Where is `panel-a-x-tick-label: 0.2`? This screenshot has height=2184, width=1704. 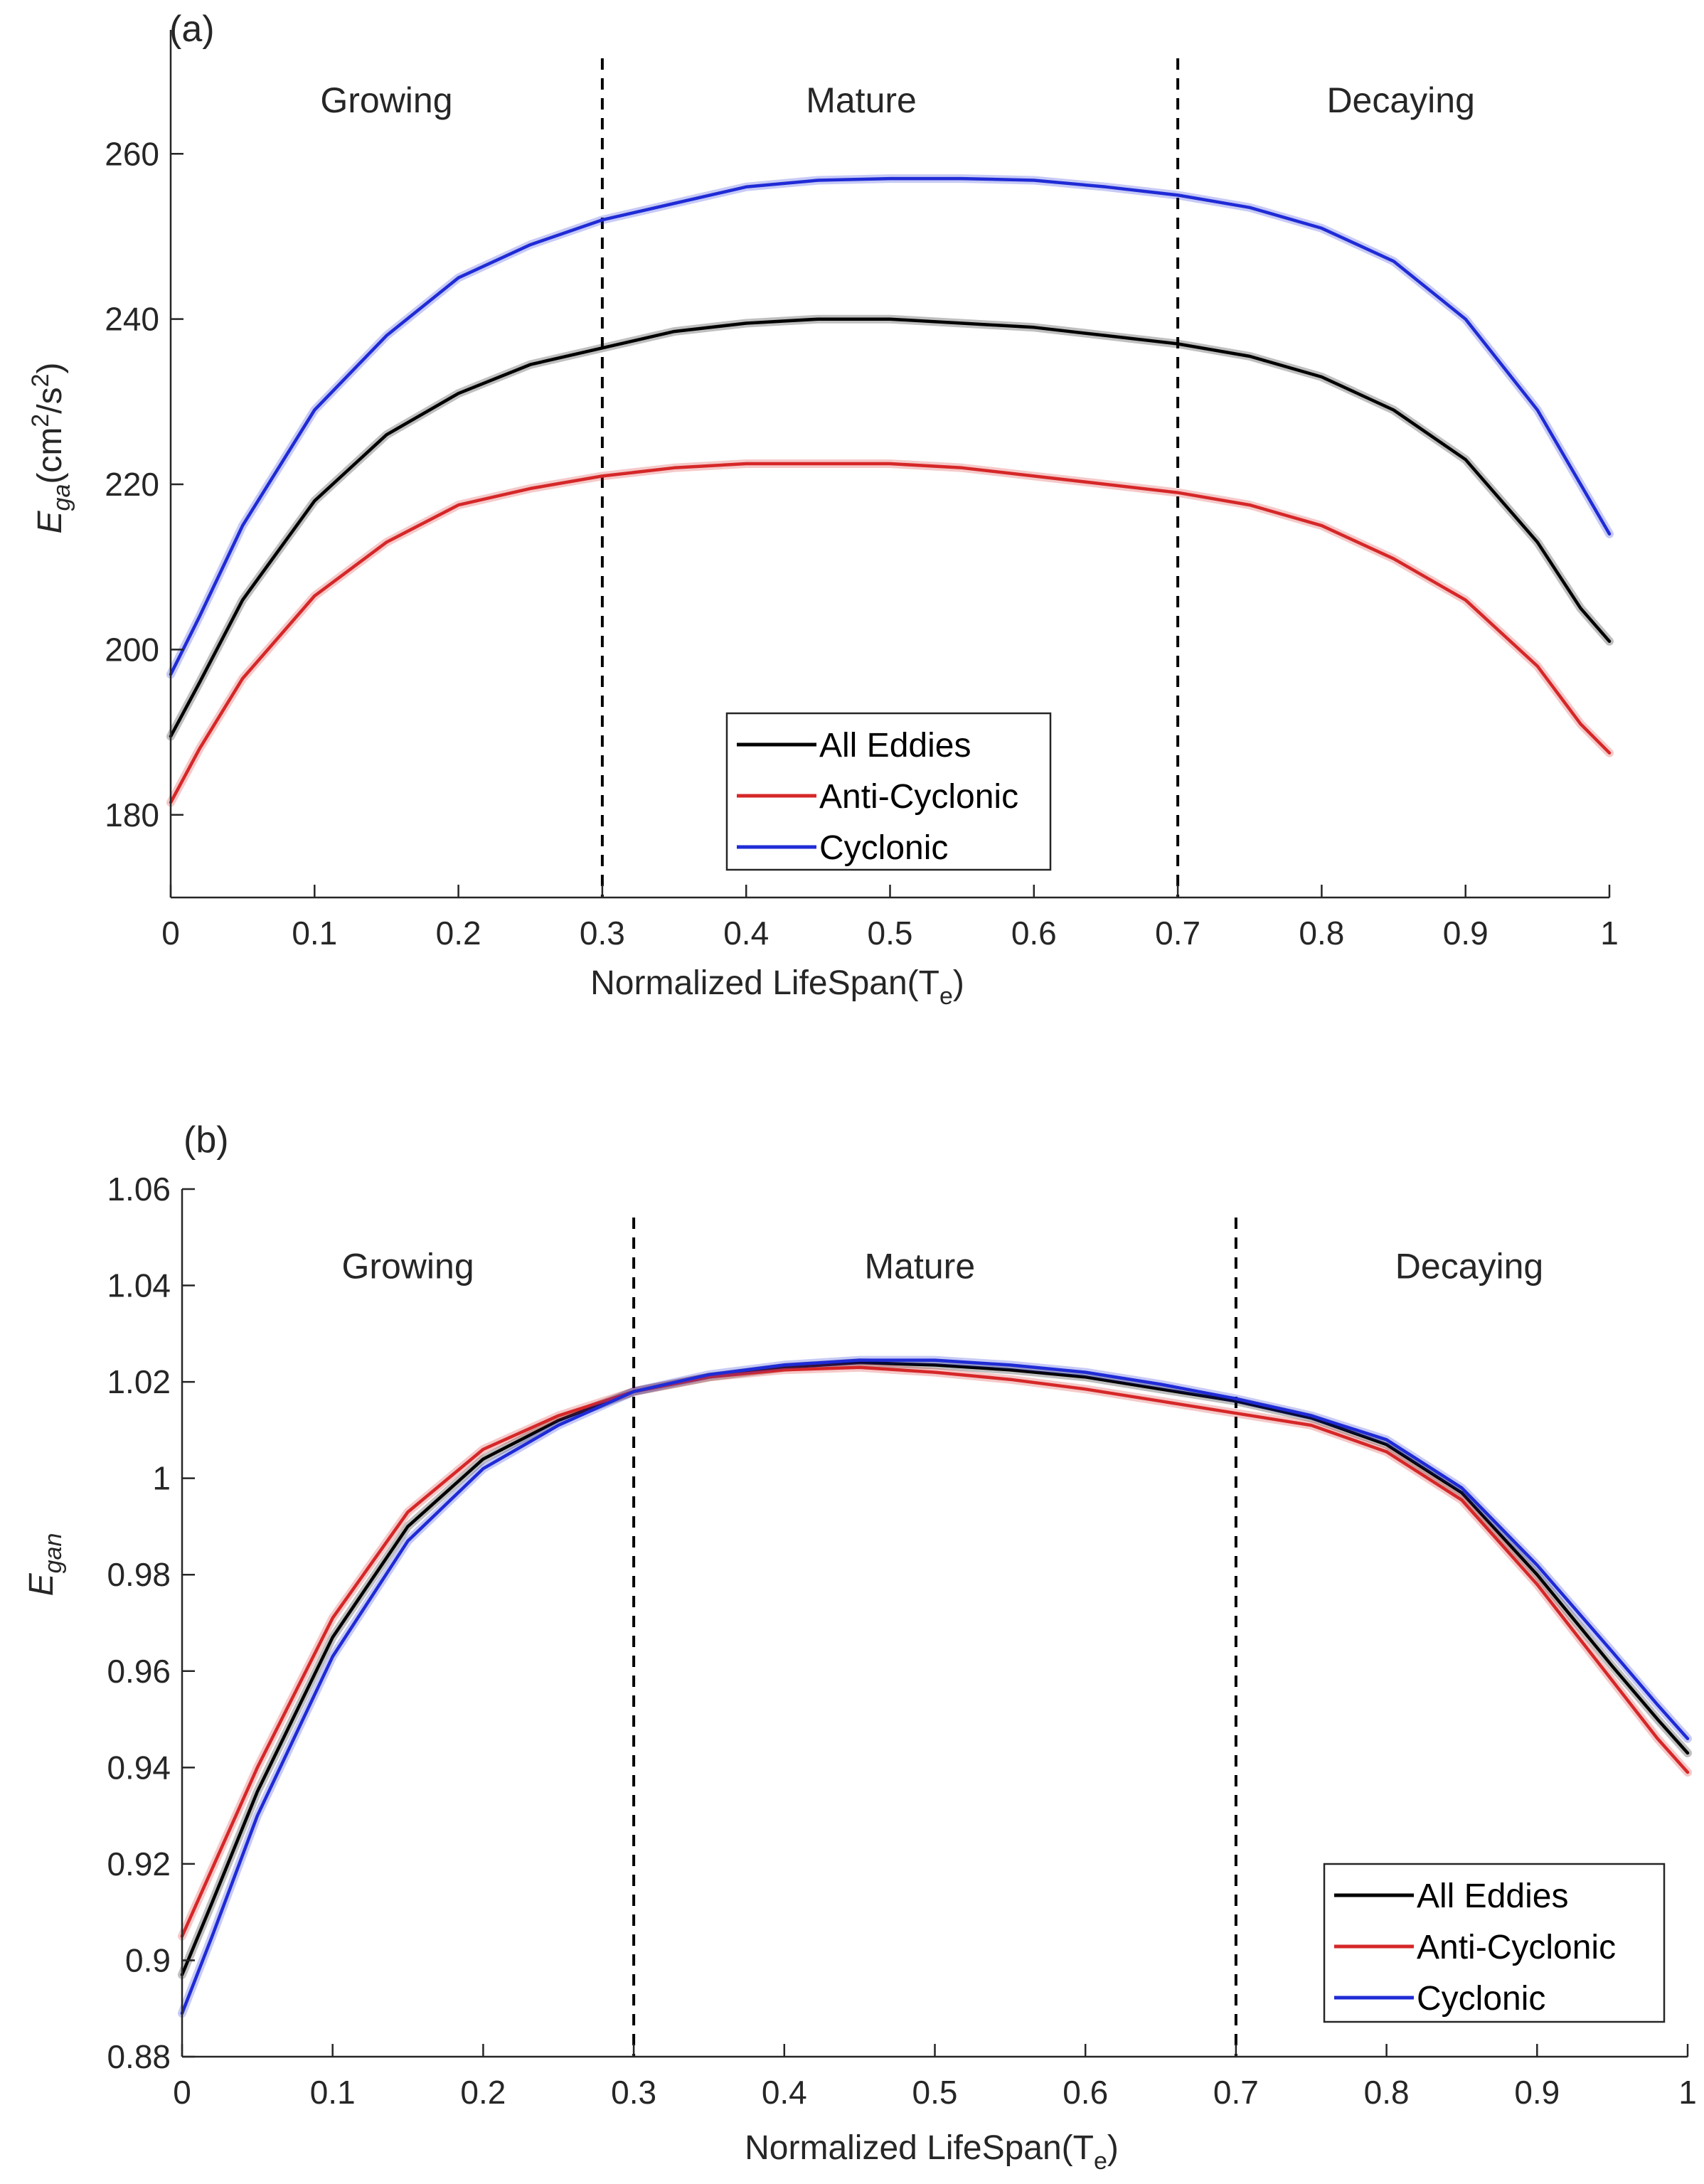
panel-a-x-tick-label: 0.2 is located at coordinates (458, 933).